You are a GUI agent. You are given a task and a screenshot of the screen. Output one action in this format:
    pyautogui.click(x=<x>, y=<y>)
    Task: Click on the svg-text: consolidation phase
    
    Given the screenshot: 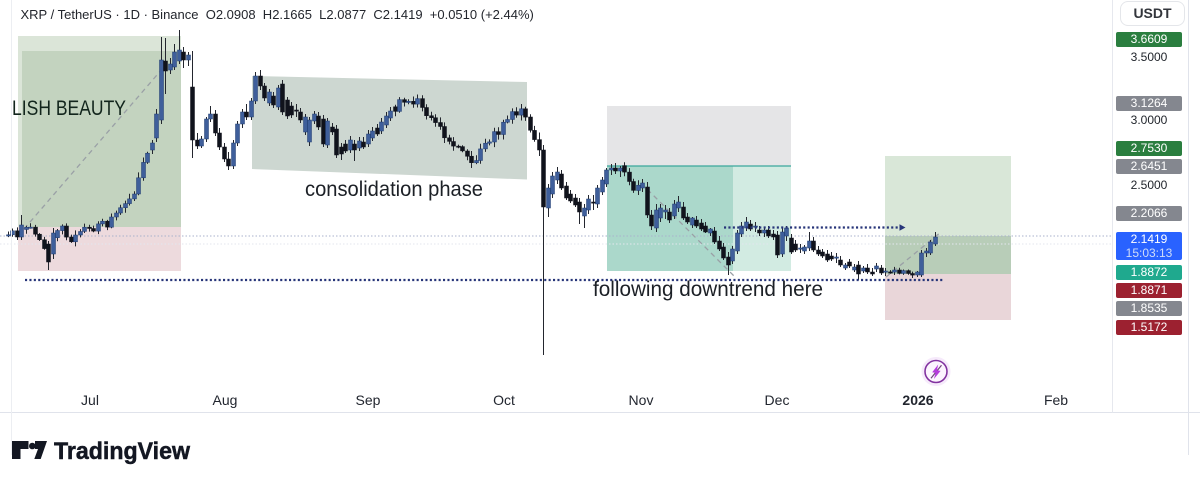 What is the action you would take?
    pyautogui.click(x=394, y=189)
    